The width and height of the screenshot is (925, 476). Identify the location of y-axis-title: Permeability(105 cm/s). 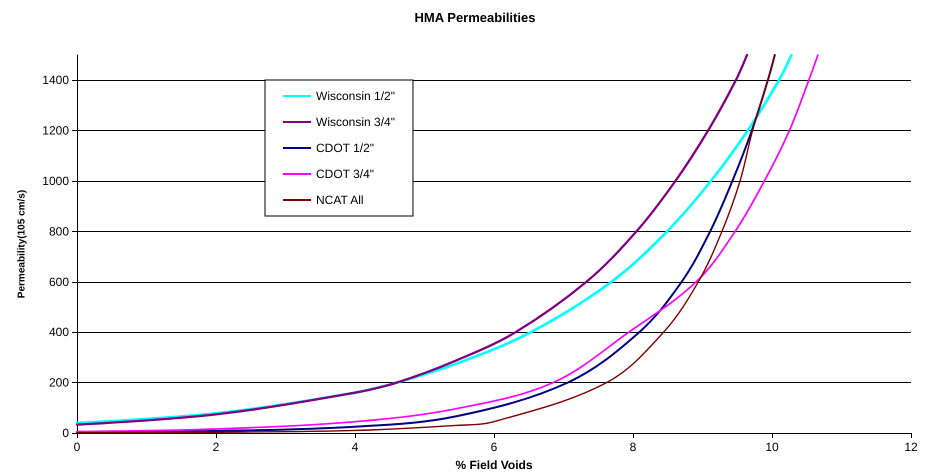
(22, 244).